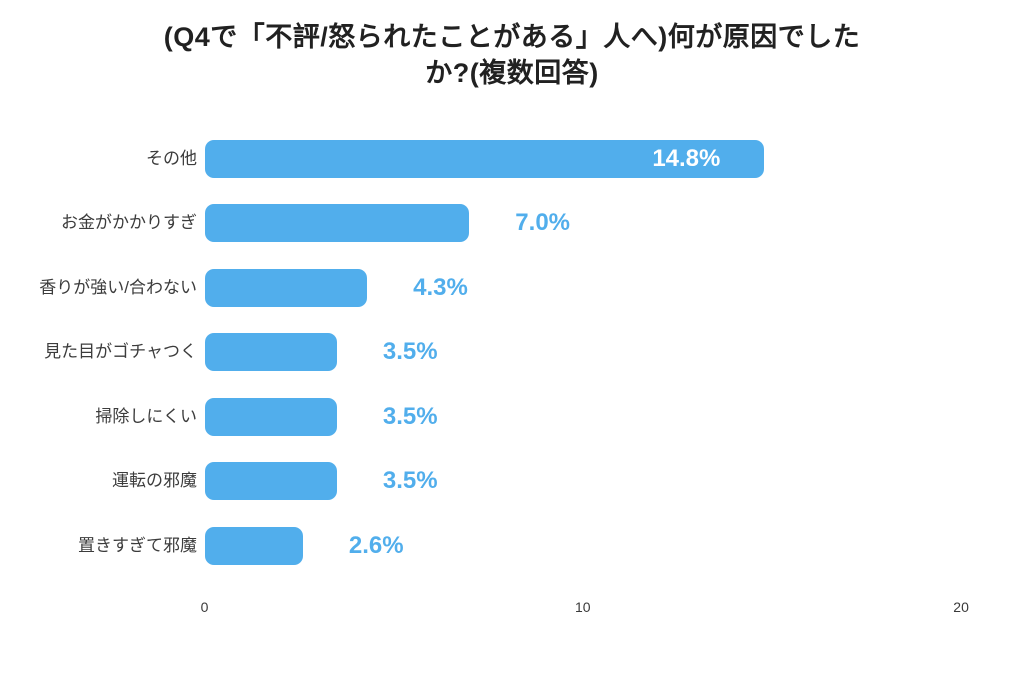  Describe the element at coordinates (129, 222) in the screenshot. I see `category-label: お金がかかりすぎ` at that location.